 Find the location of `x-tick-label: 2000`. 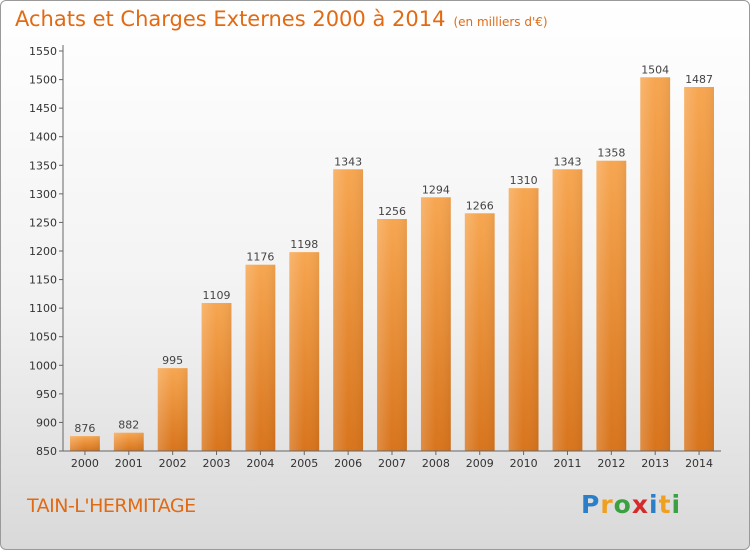

x-tick-label: 2000 is located at coordinates (85, 463).